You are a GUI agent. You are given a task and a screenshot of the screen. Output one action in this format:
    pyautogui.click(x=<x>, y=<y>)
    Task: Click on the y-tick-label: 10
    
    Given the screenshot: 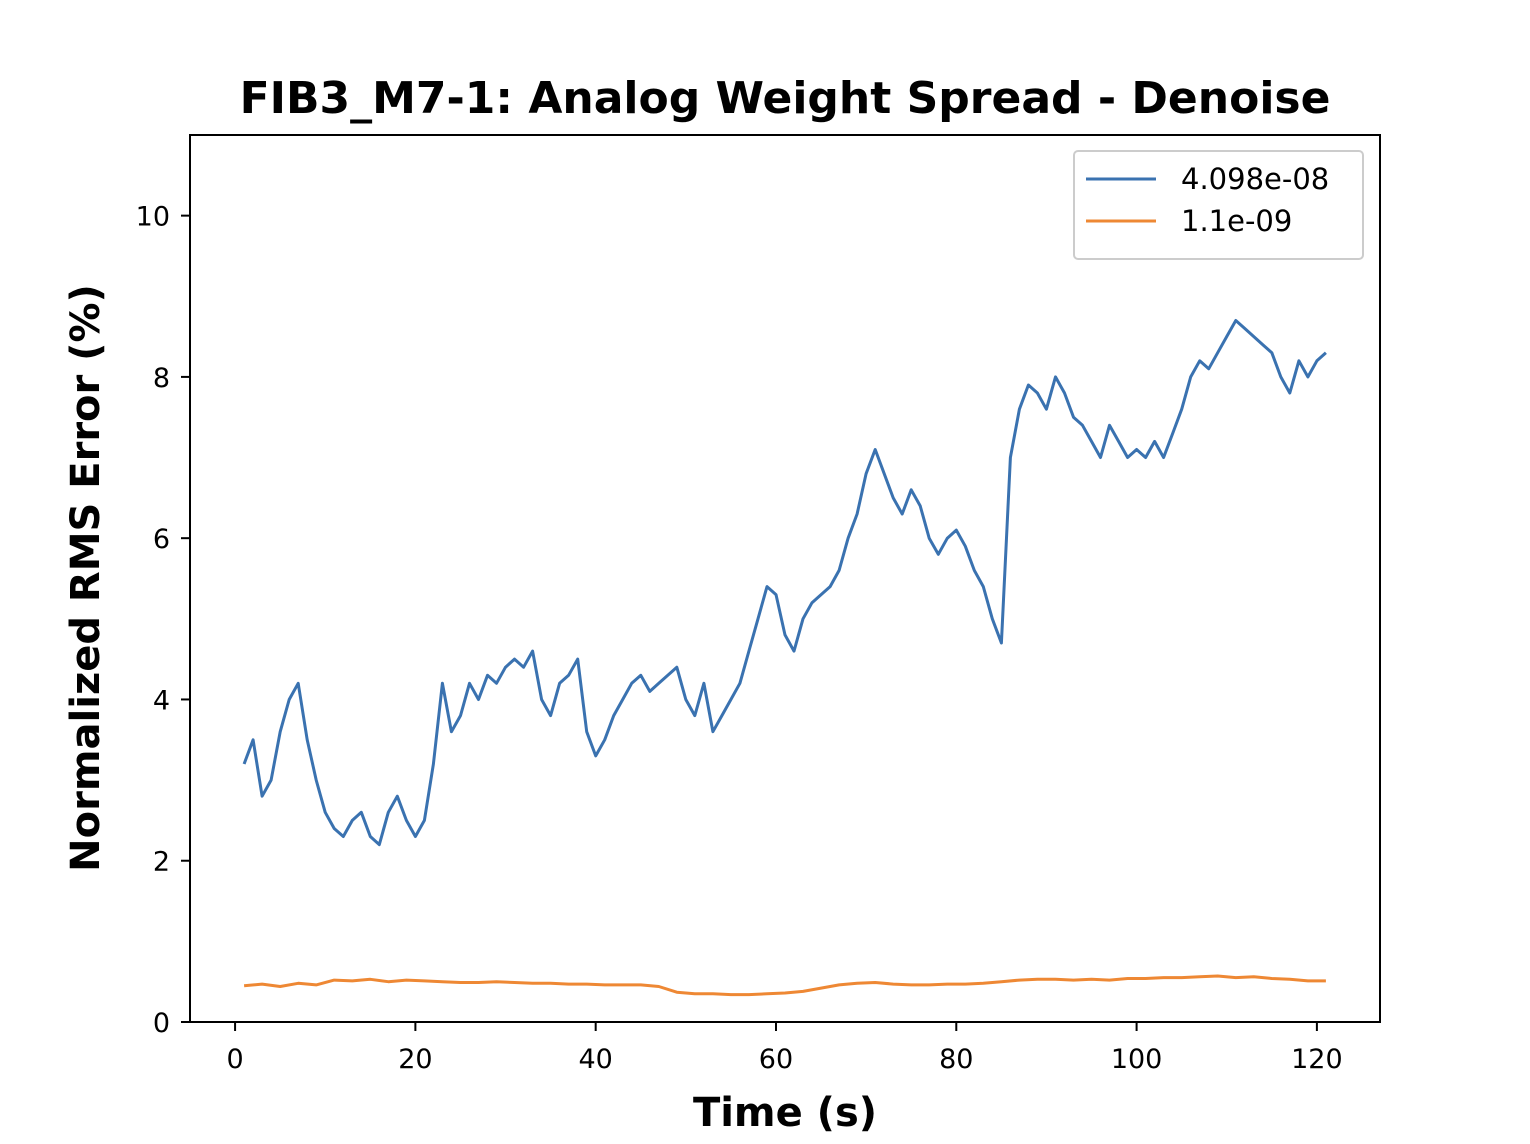 What is the action you would take?
    pyautogui.click(x=153, y=217)
    